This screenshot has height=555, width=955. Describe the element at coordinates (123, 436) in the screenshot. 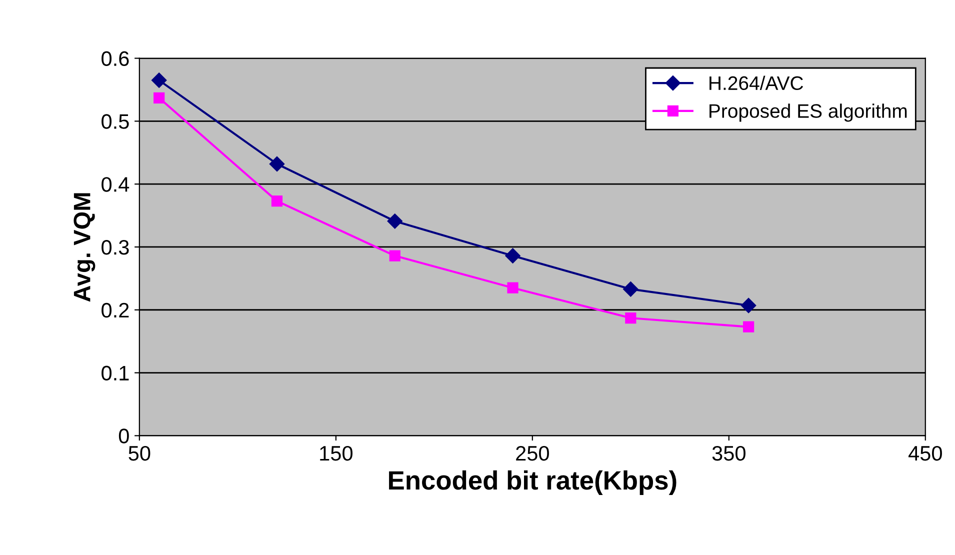

I see `y-tick-label: 0` at that location.